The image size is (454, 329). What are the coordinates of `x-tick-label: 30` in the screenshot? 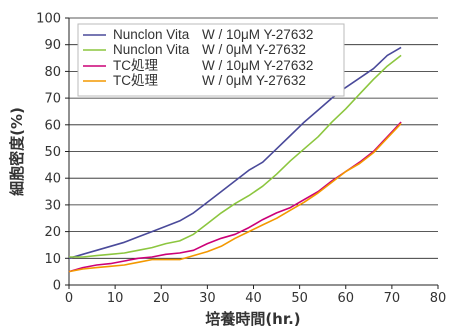 It's located at (207, 298).